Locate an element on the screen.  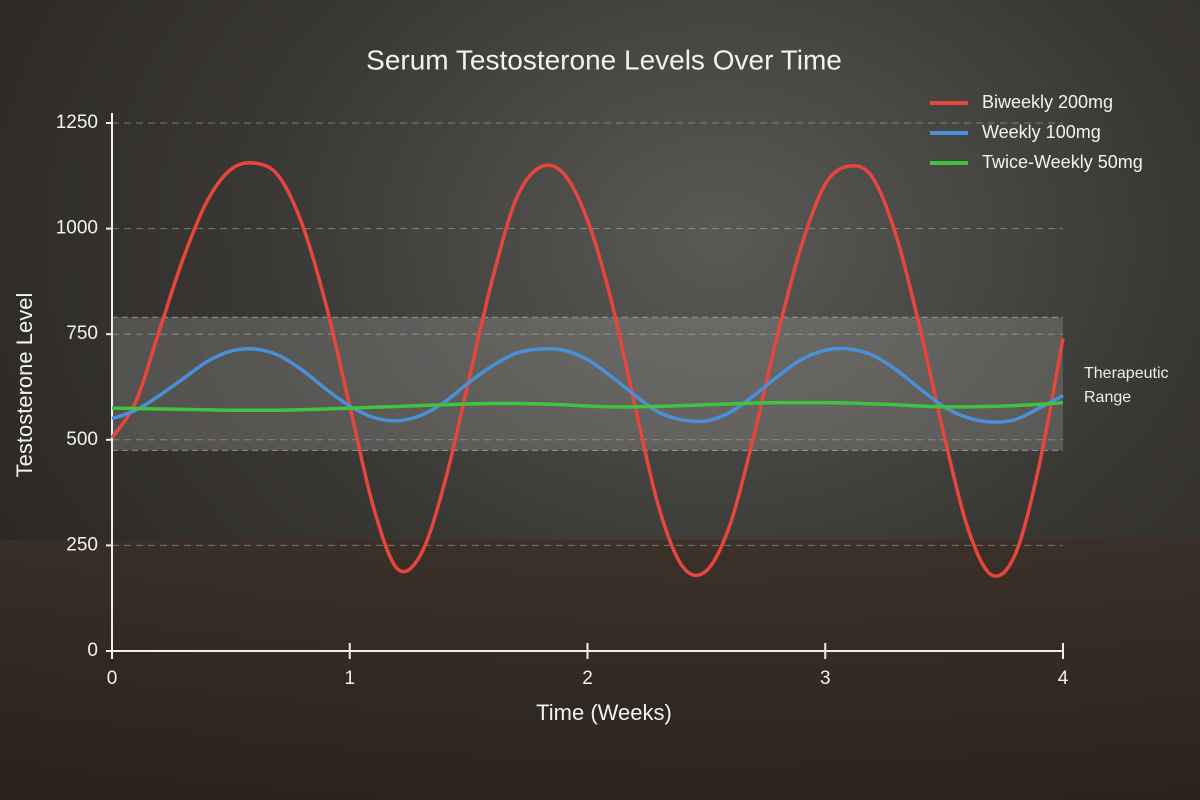
y-axis-title: Testosterone Level is located at coordinates (24, 385).